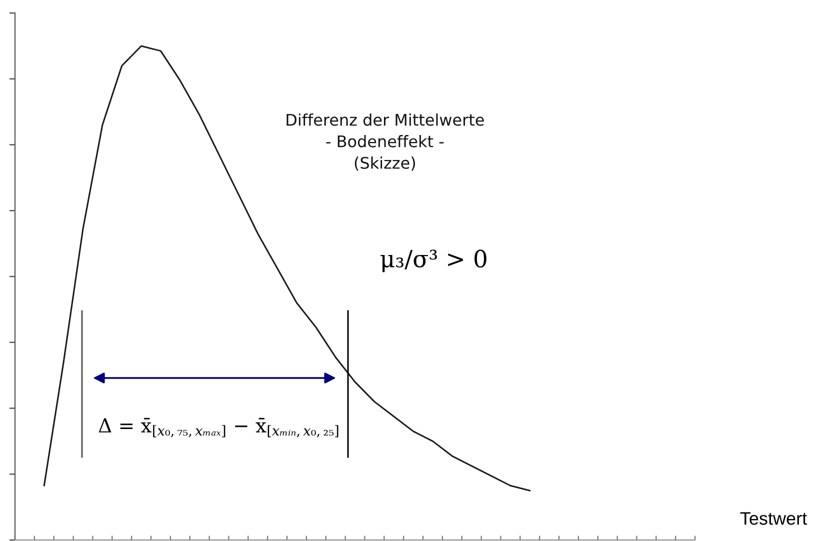 This screenshot has height=541, width=814. Describe the element at coordinates (773, 518) in the screenshot. I see `x-axis-title: Testwert` at that location.